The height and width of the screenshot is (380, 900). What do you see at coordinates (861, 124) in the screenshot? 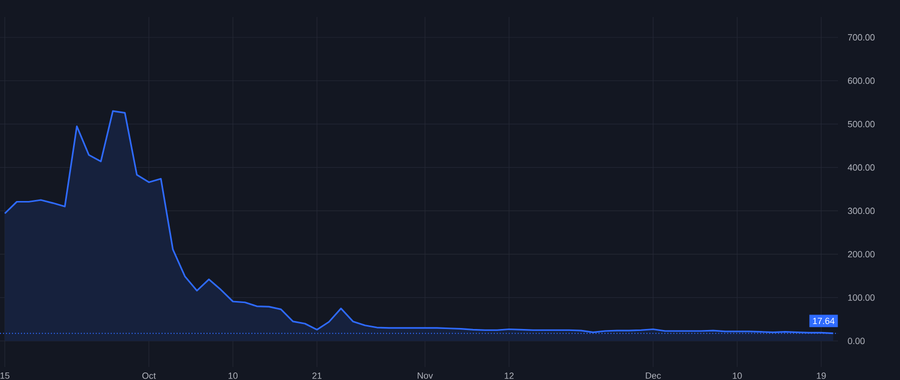
I see `y-tick-label: 500.00` at bounding box center [861, 124].